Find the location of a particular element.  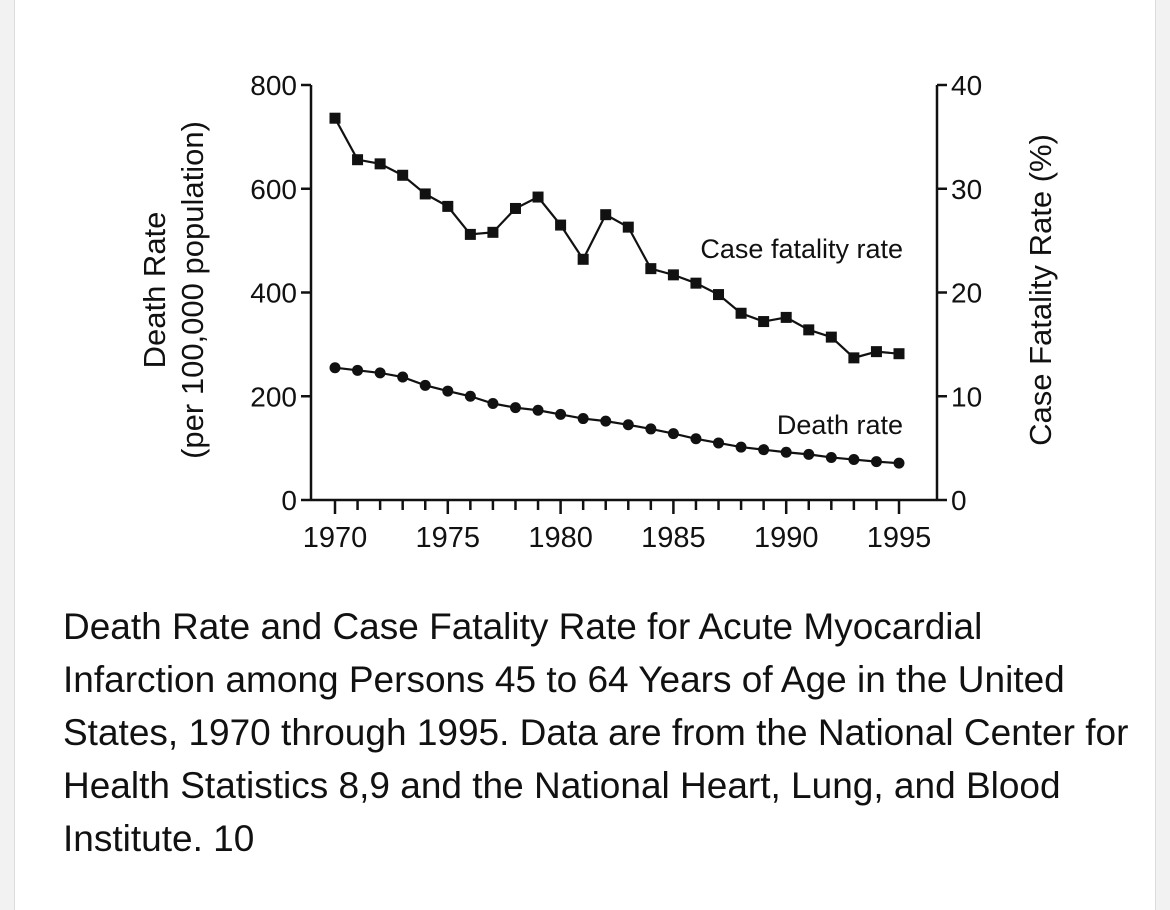

y-left-tick-label: 0 is located at coordinates (289, 500).